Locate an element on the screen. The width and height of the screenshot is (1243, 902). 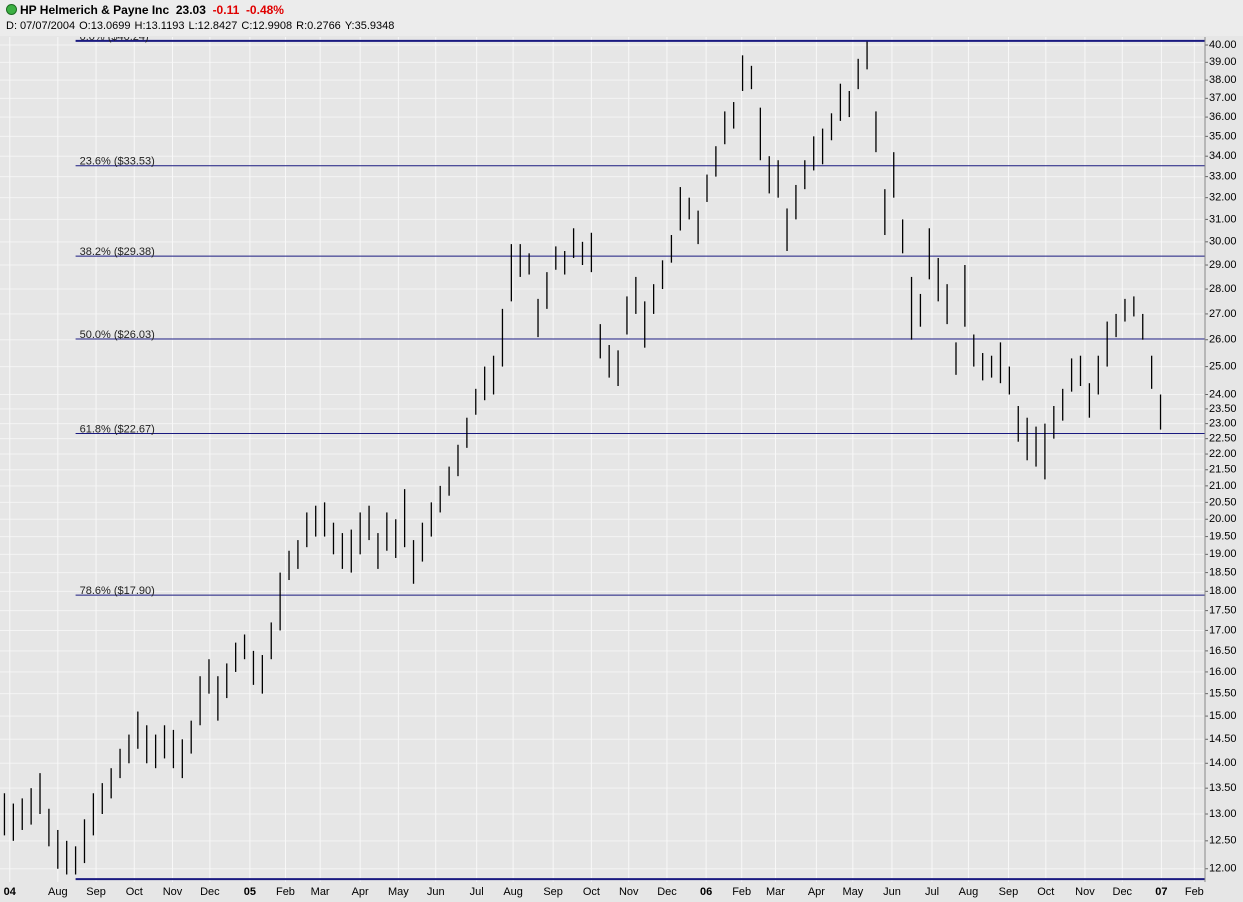
symbol: HP is located at coordinates (28, 10).